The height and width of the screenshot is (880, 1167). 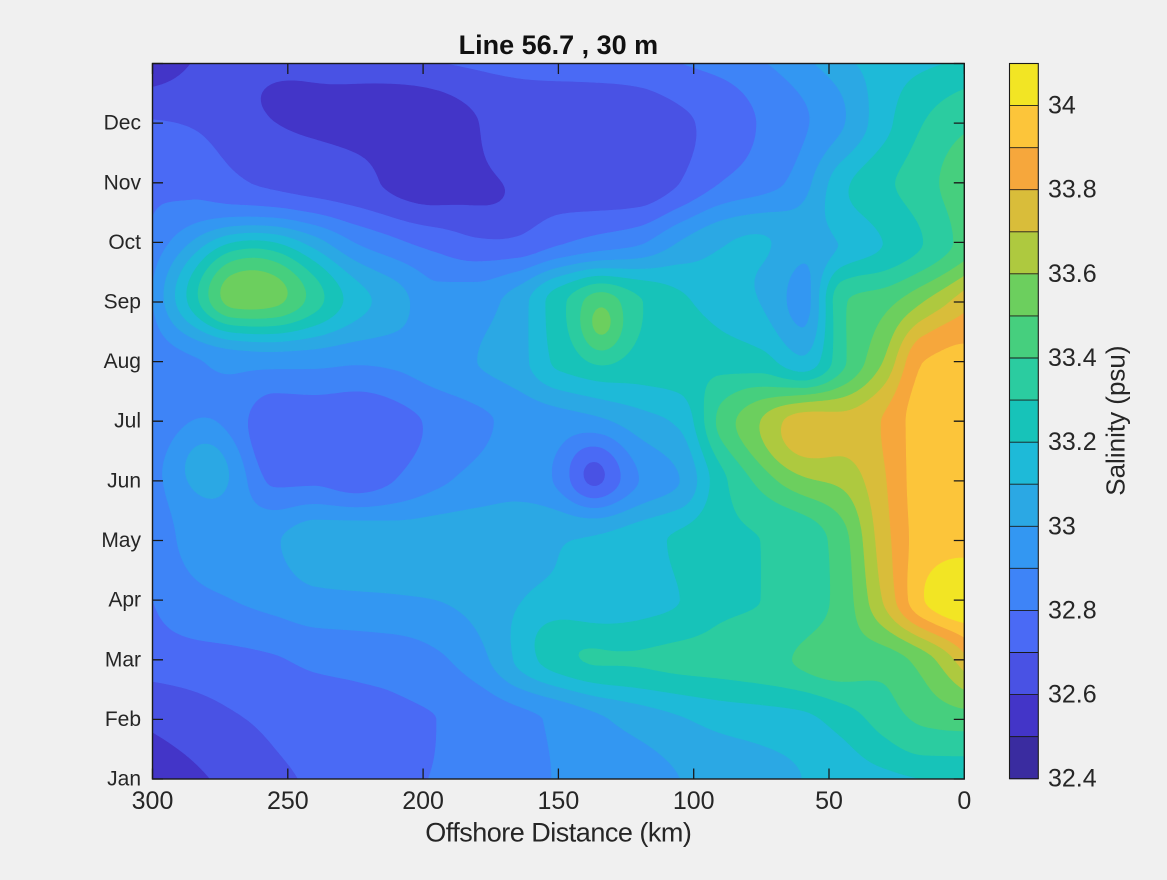 What do you see at coordinates (829, 801) in the screenshot?
I see `svg-text: 50` at bounding box center [829, 801].